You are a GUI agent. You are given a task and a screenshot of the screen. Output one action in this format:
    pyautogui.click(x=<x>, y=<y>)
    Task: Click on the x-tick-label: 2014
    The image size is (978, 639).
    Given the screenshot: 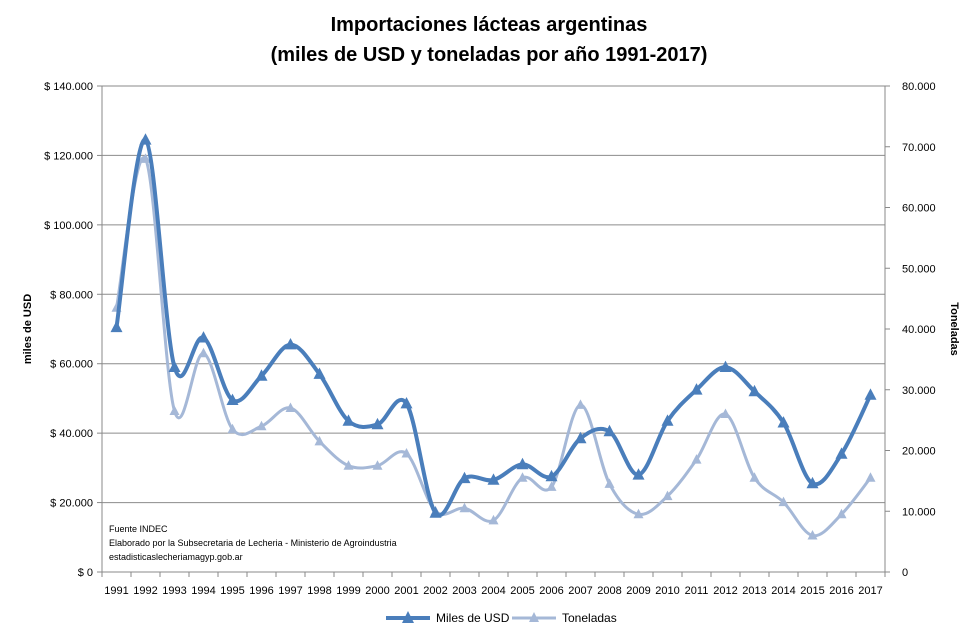 What is the action you would take?
    pyautogui.click(x=783, y=591)
    